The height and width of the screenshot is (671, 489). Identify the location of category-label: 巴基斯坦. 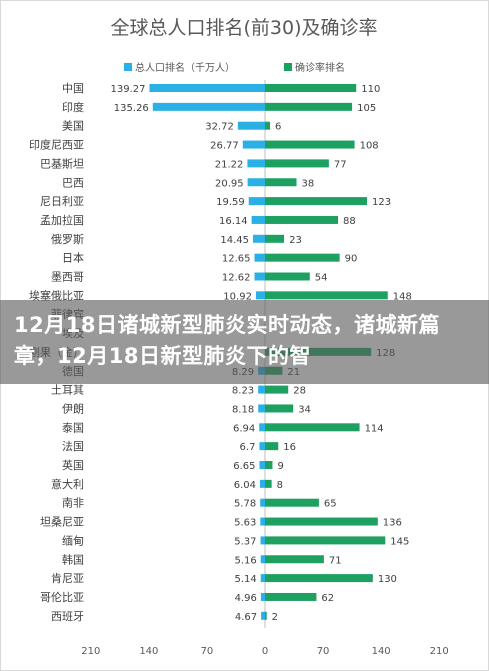
(62, 163).